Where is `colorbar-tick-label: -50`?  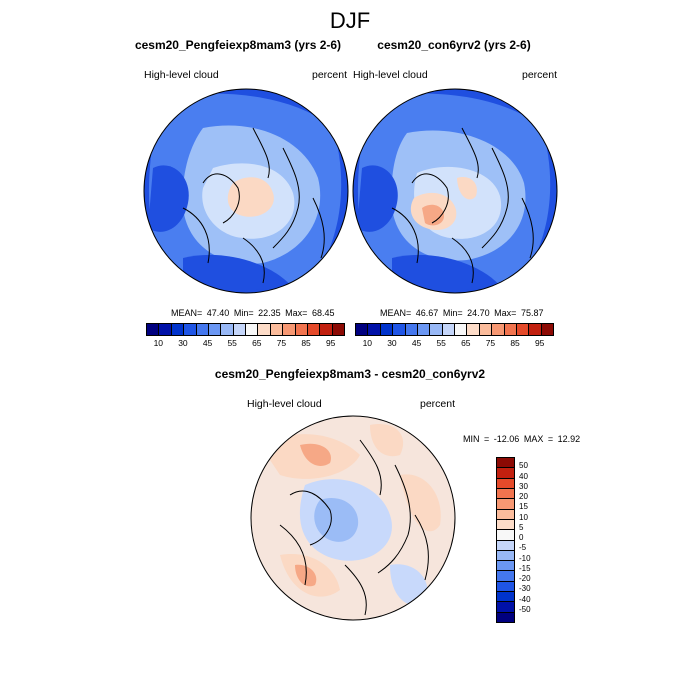 colorbar-tick-label: -50 is located at coordinates (525, 609).